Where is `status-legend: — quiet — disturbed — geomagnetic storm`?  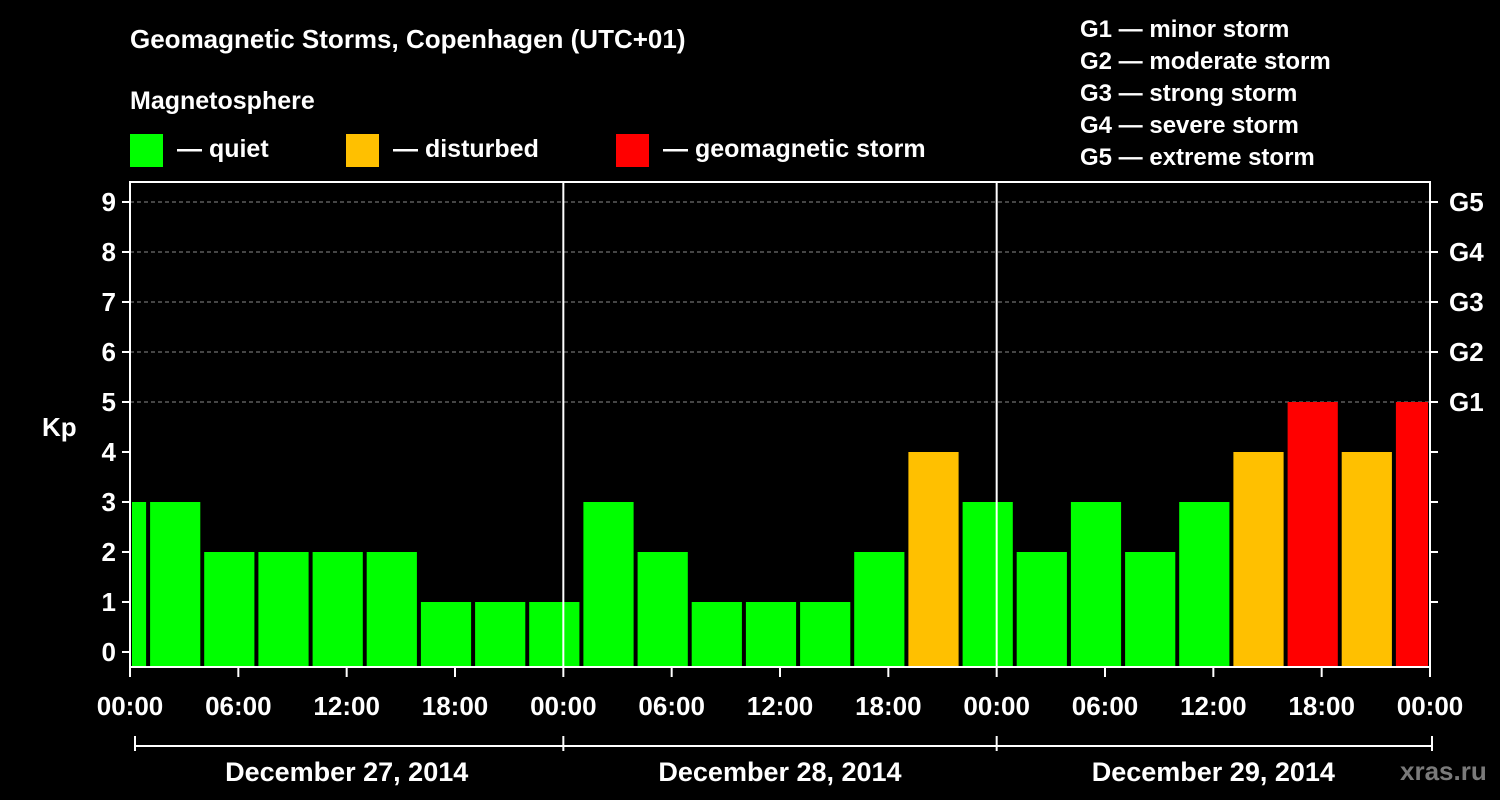
status-legend: — quiet — disturbed — geomagnetic storm is located at coordinates (528, 150).